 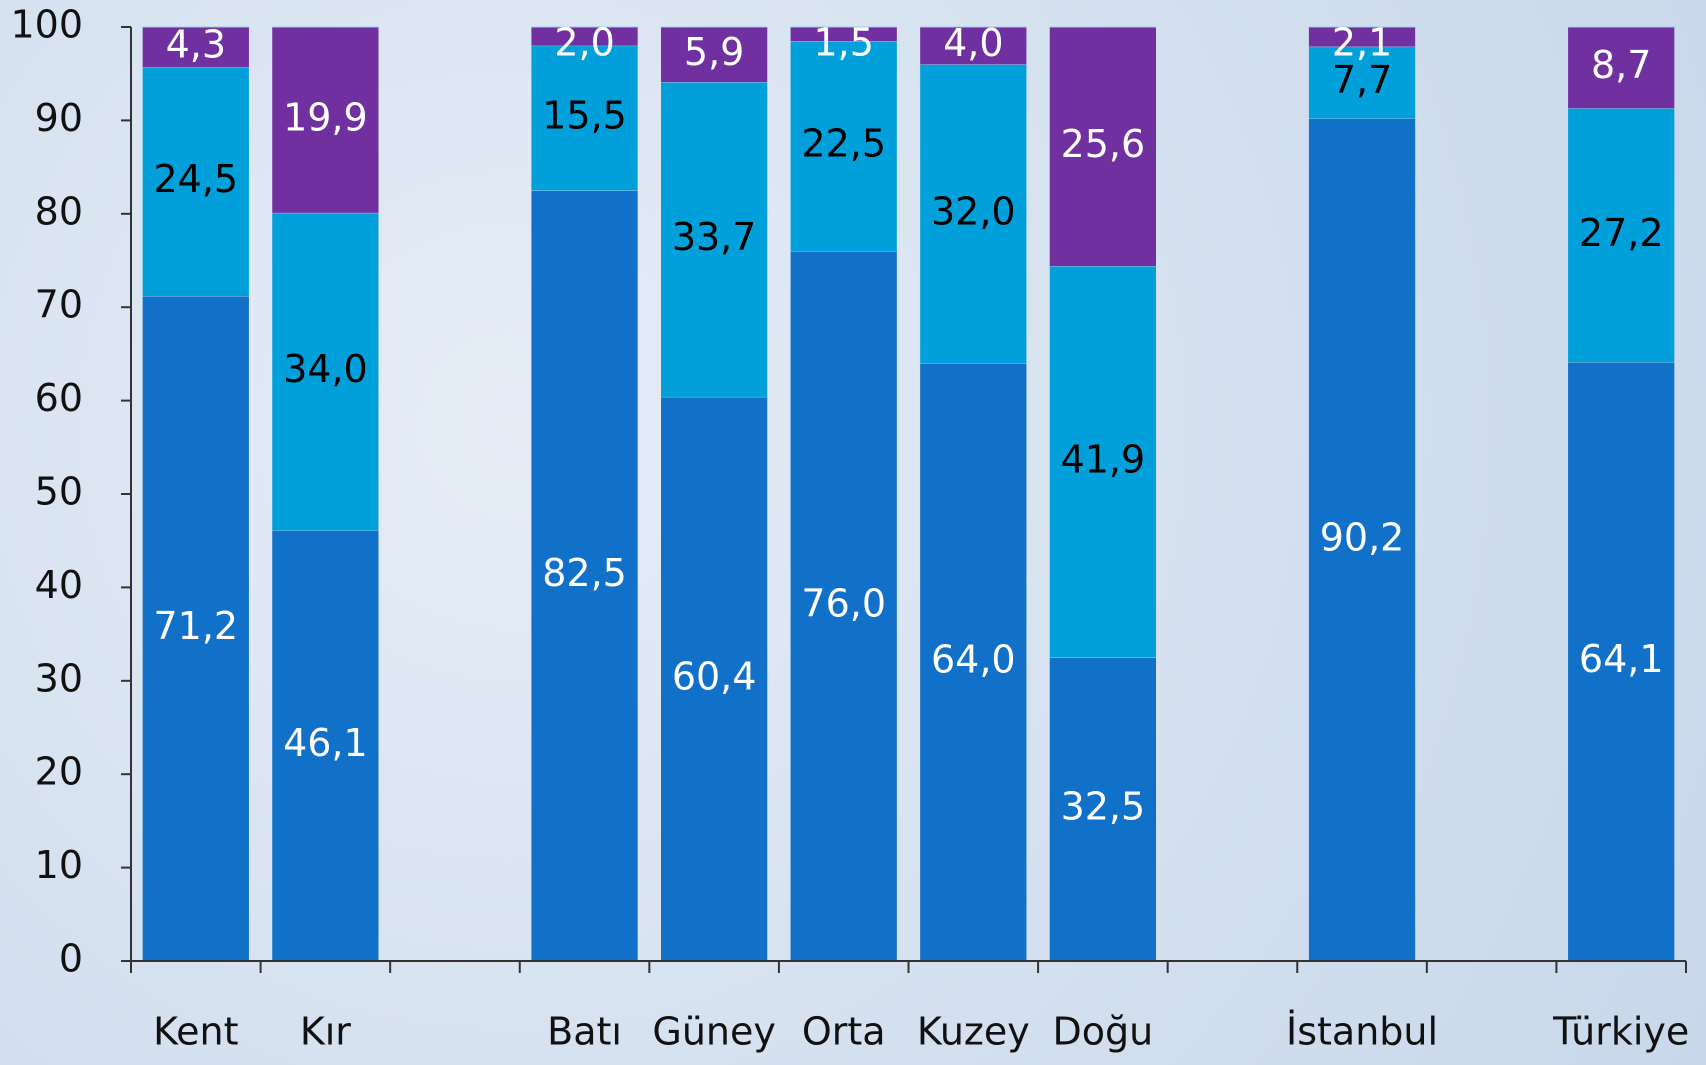 I want to click on y-tick-label: 60, so click(x=59, y=398).